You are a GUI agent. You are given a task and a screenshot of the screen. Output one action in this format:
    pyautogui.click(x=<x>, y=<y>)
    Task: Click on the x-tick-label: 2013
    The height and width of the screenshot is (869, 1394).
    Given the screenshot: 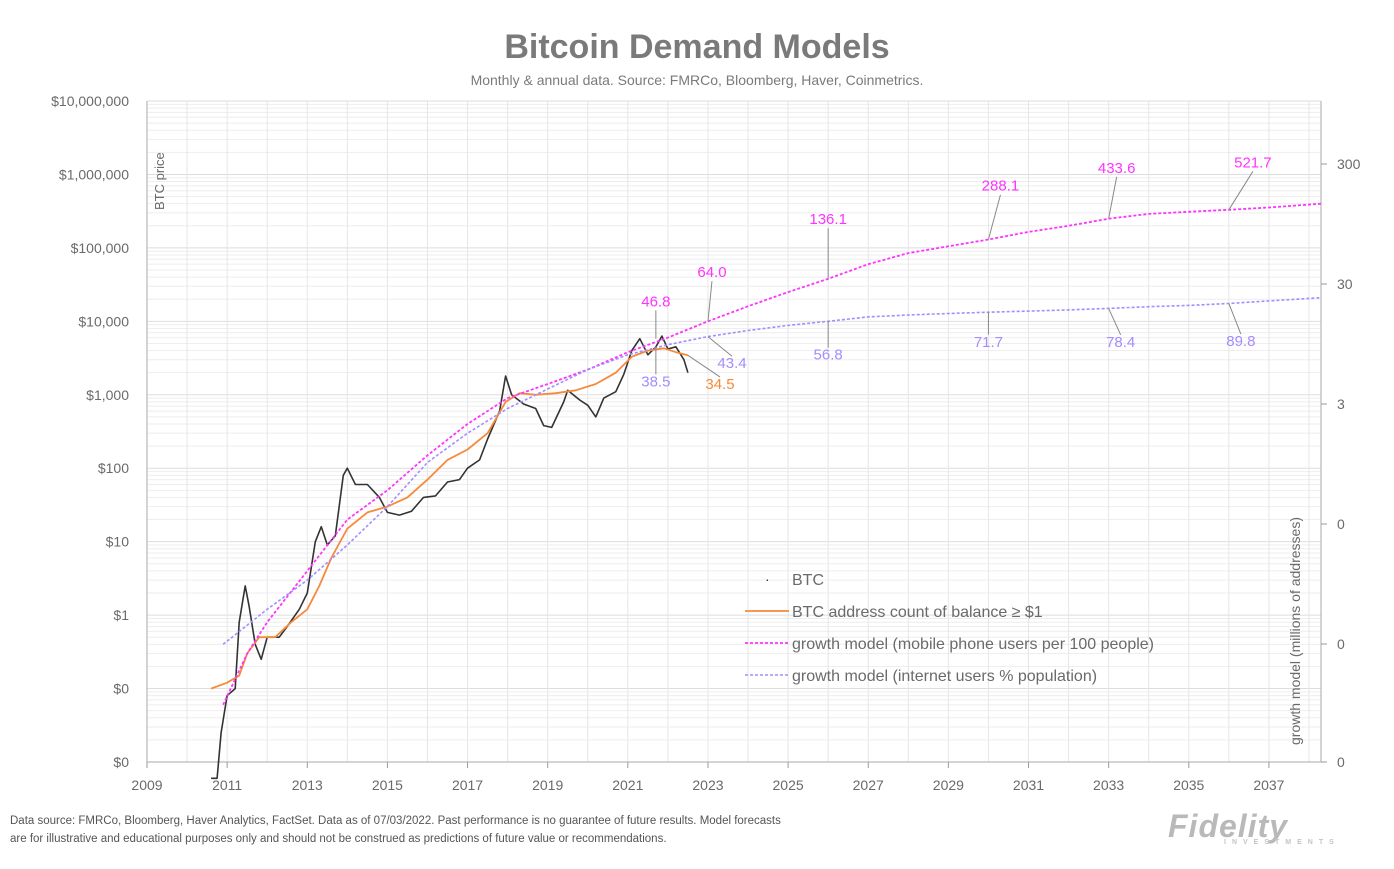 What is the action you would take?
    pyautogui.click(x=307, y=785)
    